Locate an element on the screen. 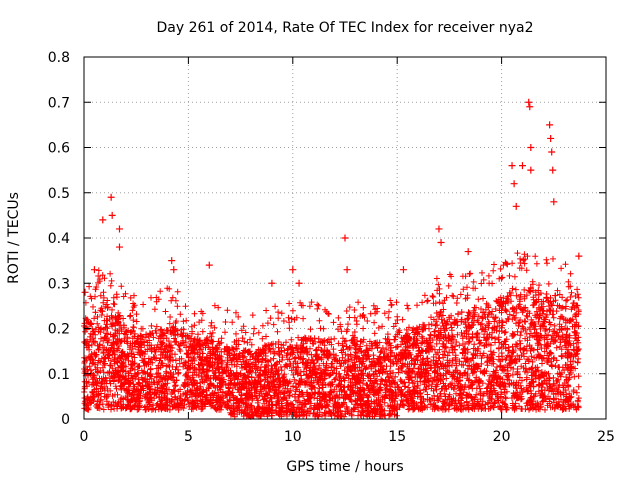  y-tick-label: 0 is located at coordinates (65, 420).